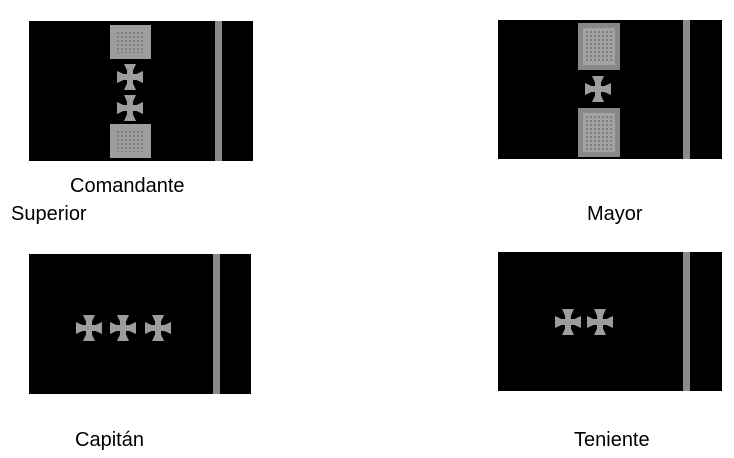 The image size is (734, 458). I want to click on insignia-mayor, so click(610, 89).